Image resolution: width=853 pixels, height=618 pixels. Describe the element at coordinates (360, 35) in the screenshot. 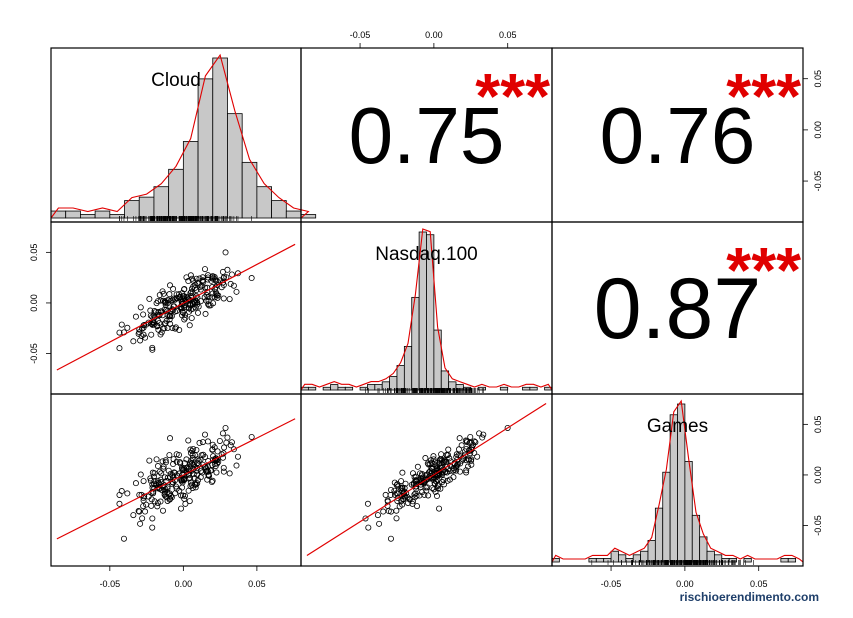

I see `axis-tick-label: -0.05` at that location.